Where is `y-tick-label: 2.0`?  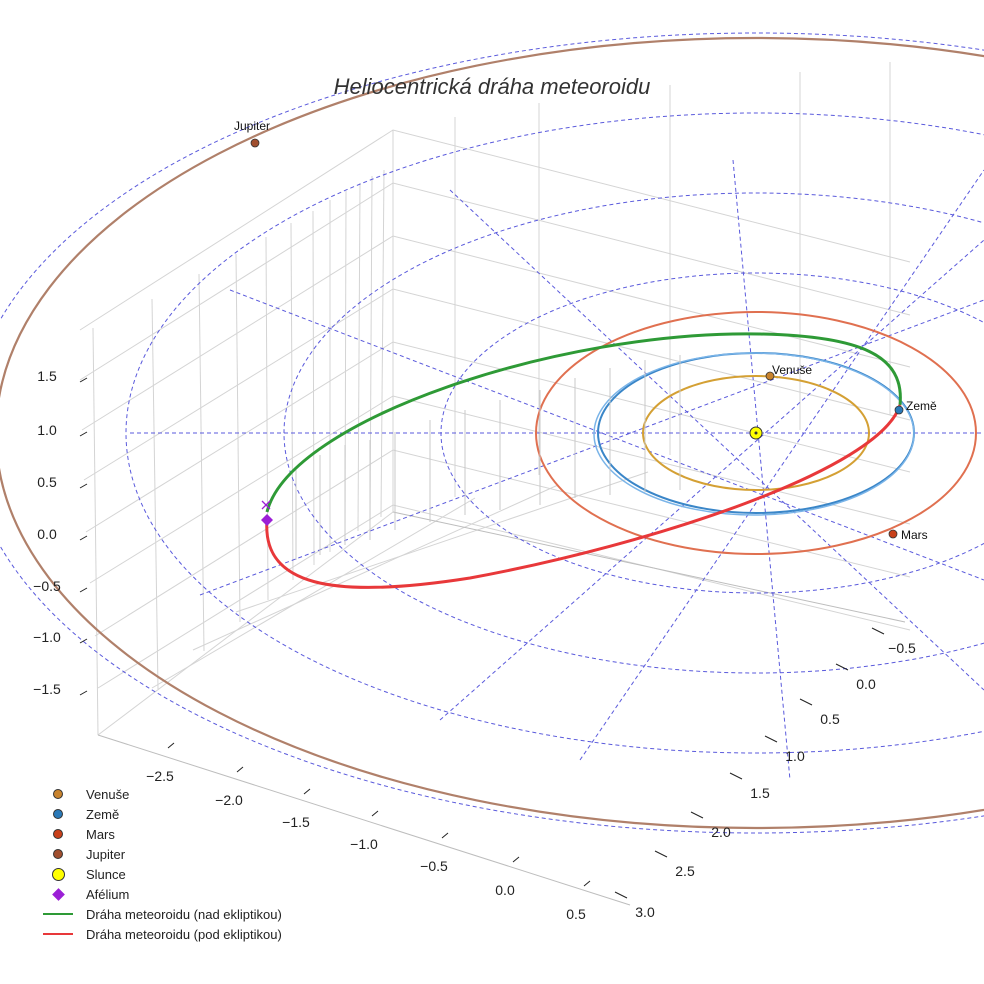 y-tick-label: 2.0 is located at coordinates (721, 832).